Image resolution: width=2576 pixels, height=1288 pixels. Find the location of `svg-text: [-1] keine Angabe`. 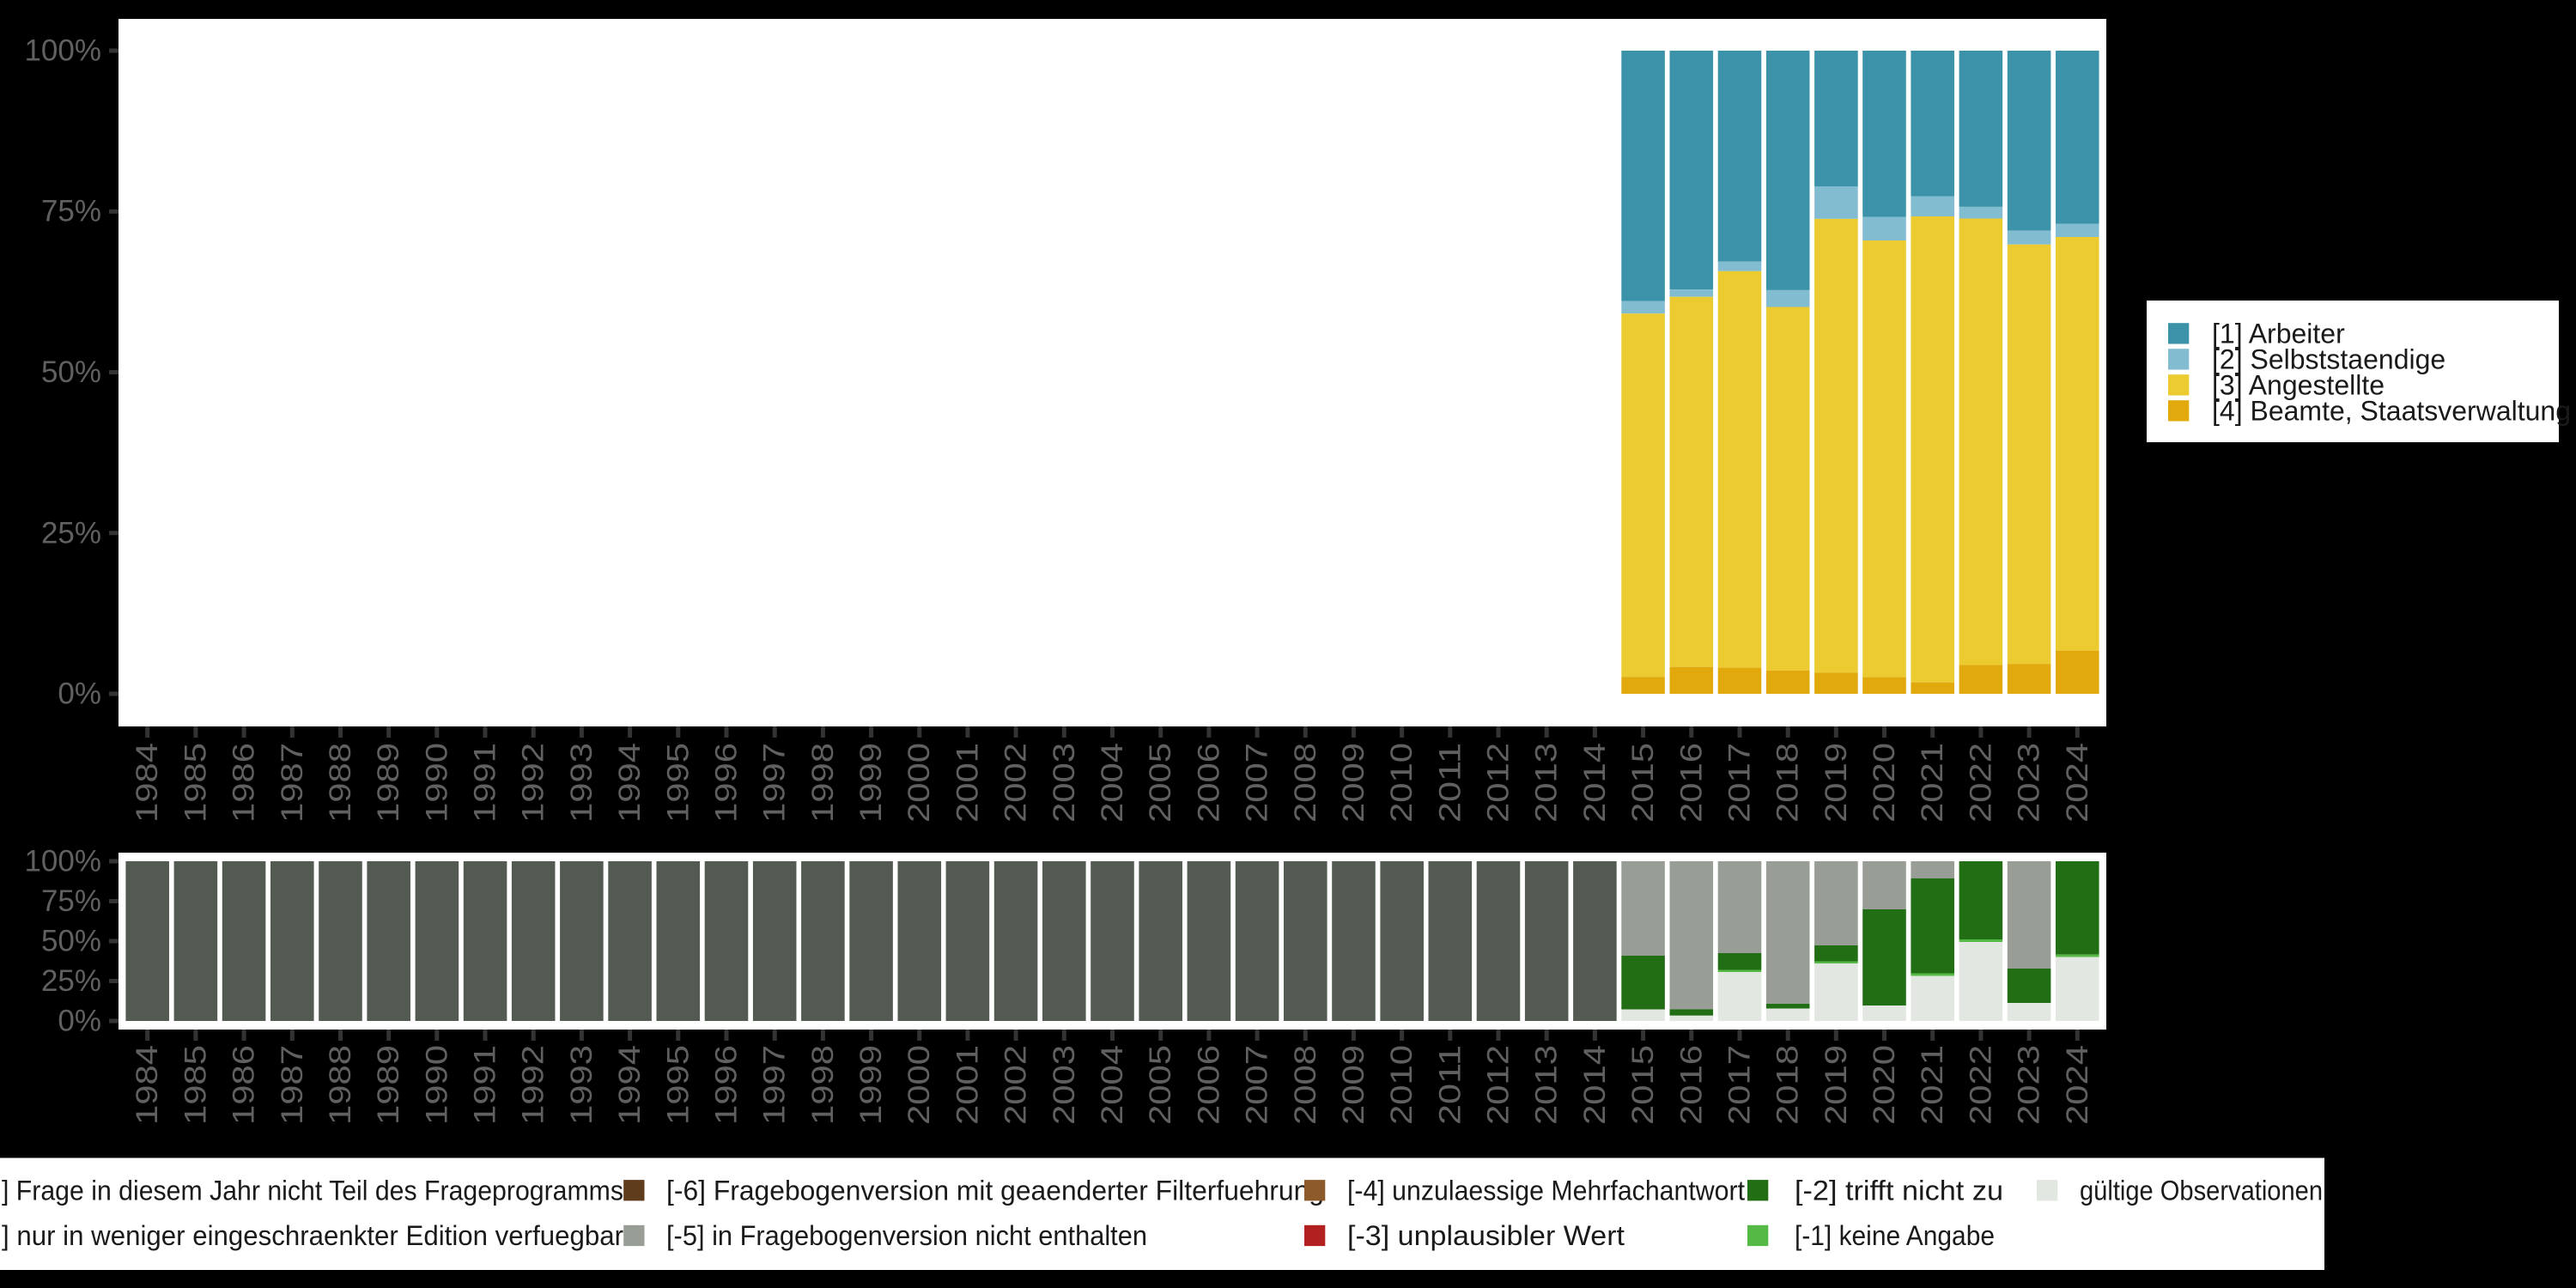

svg-text: [-1] keine Angabe is located at coordinates (1895, 1235).